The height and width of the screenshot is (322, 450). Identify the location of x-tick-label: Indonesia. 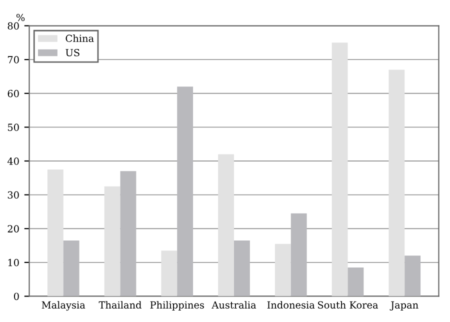
(291, 305).